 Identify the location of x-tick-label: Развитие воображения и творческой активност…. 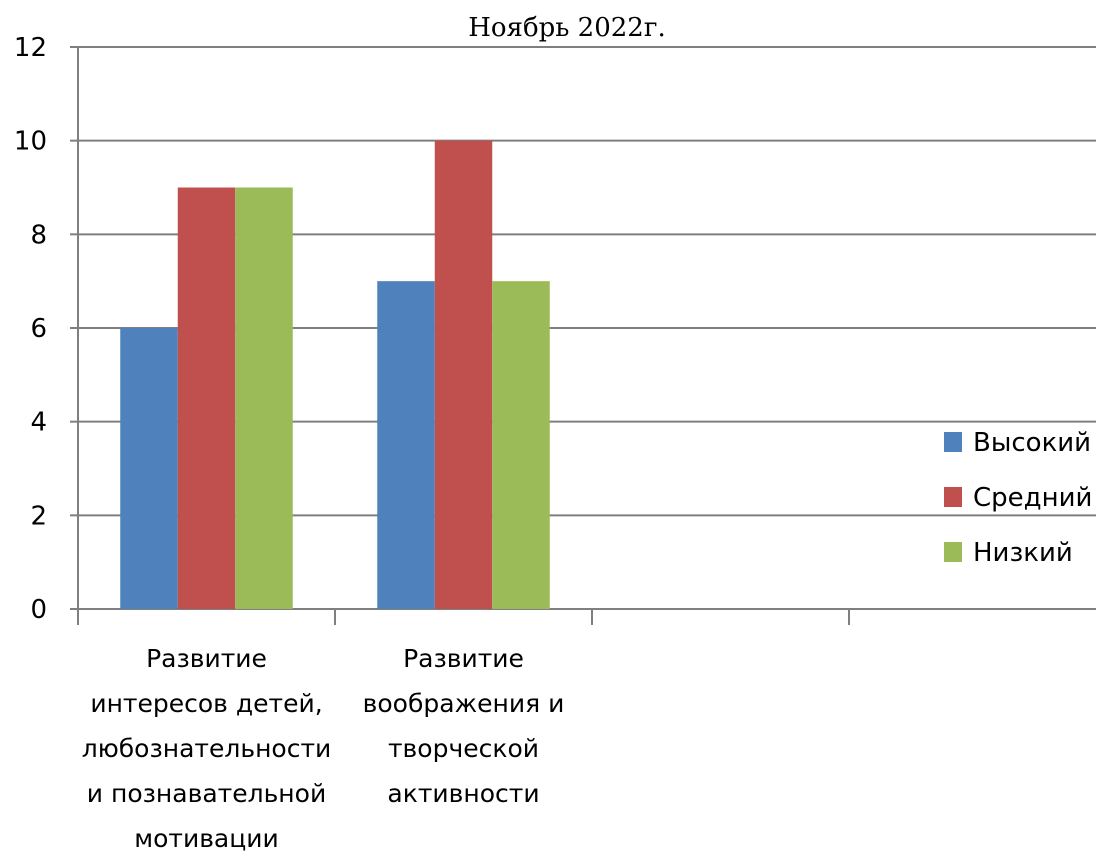
(464, 726).